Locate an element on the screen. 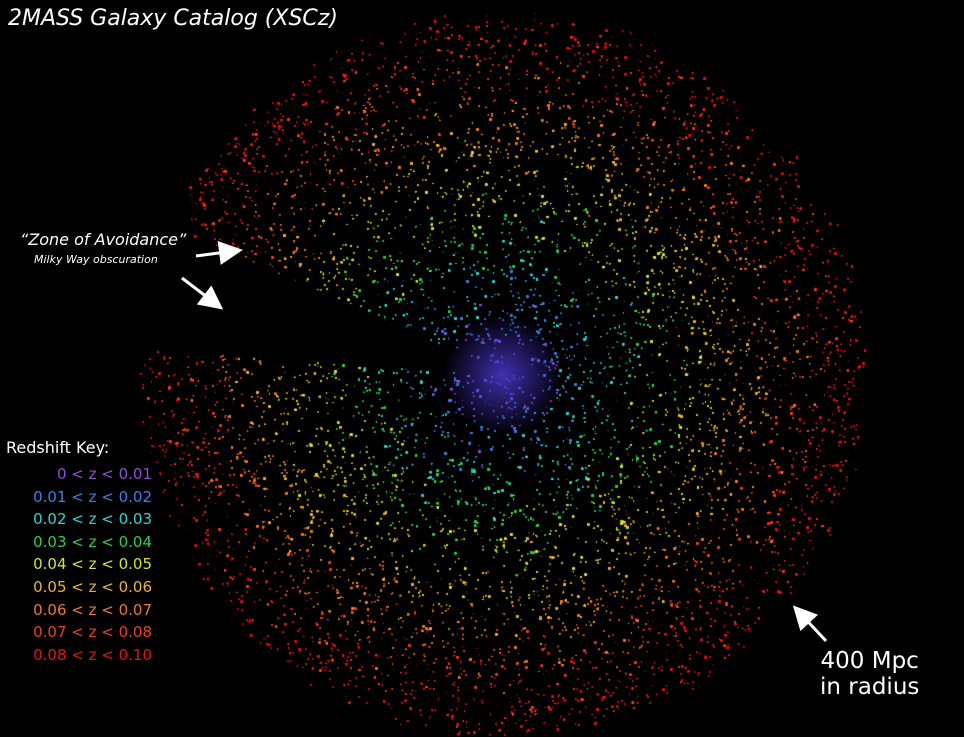  legend-entry: 0 < z < 0.01 is located at coordinates (104, 474).